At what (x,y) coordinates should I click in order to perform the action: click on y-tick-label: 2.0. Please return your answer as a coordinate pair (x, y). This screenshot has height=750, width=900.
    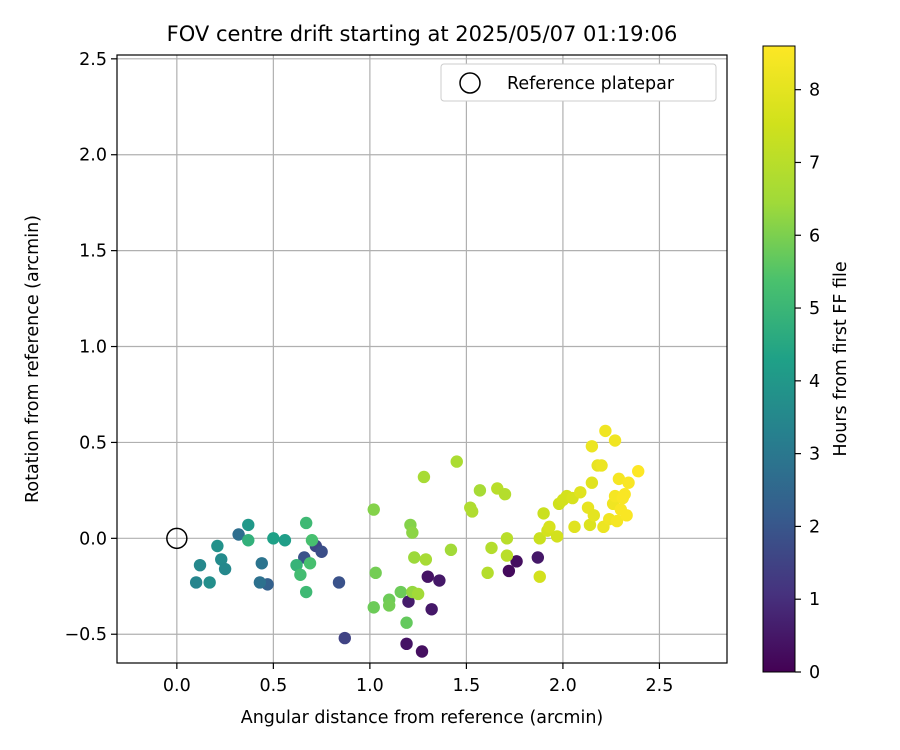
    Looking at the image, I should click on (93, 156).